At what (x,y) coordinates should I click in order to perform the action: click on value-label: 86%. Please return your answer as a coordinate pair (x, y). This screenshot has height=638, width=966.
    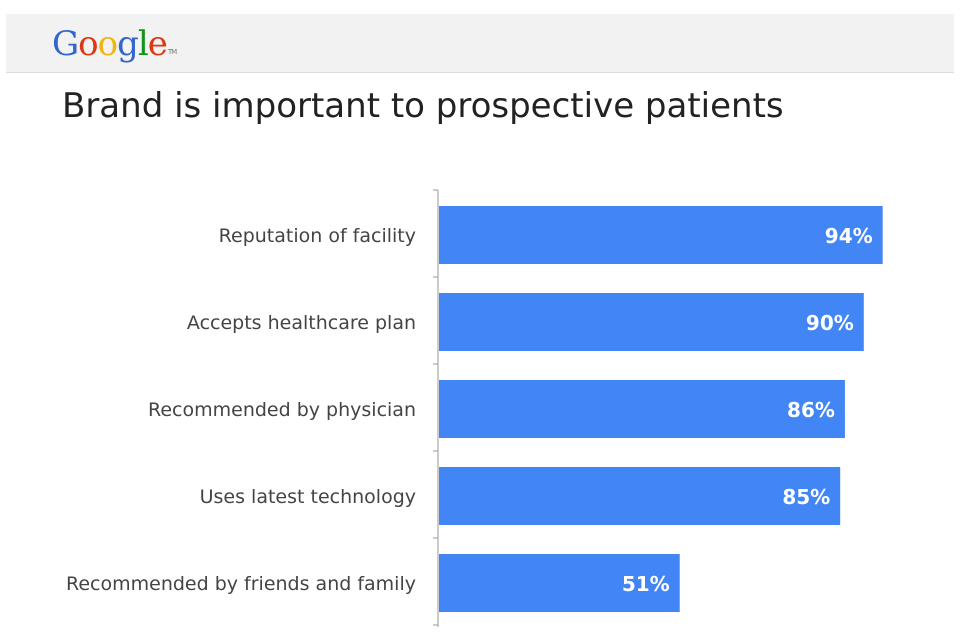
    Looking at the image, I should click on (811, 410).